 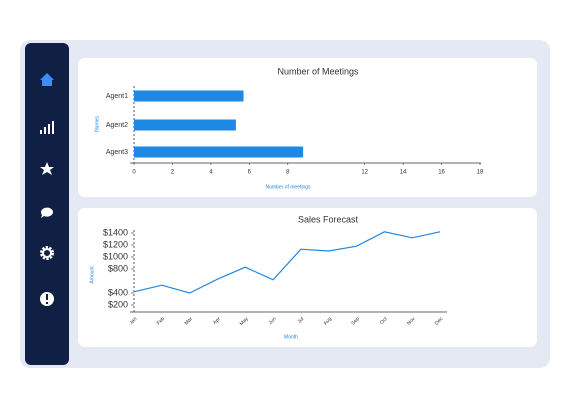 I want to click on x-tick-label: Jan, so click(x=133, y=321).